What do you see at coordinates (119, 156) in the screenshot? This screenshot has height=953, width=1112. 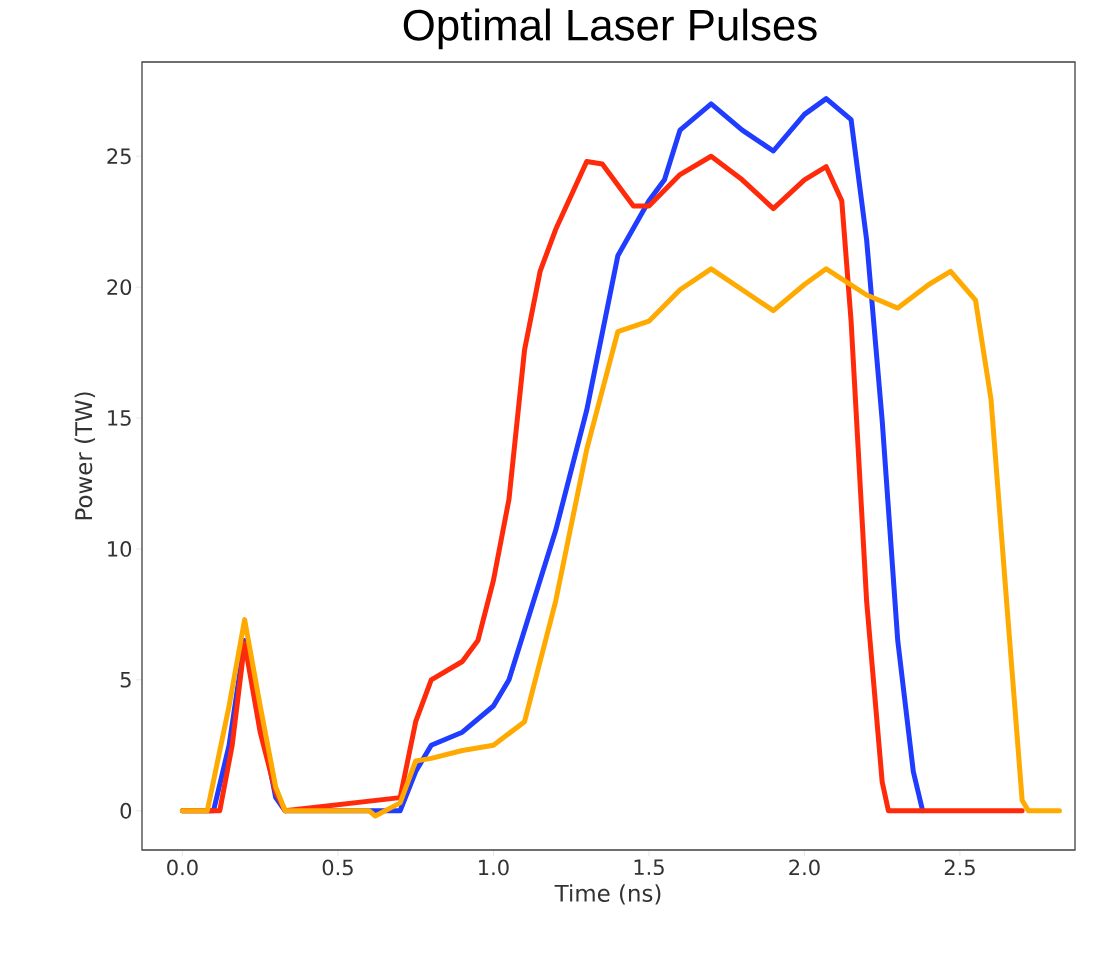 I see `y-tick-label: 25` at bounding box center [119, 156].